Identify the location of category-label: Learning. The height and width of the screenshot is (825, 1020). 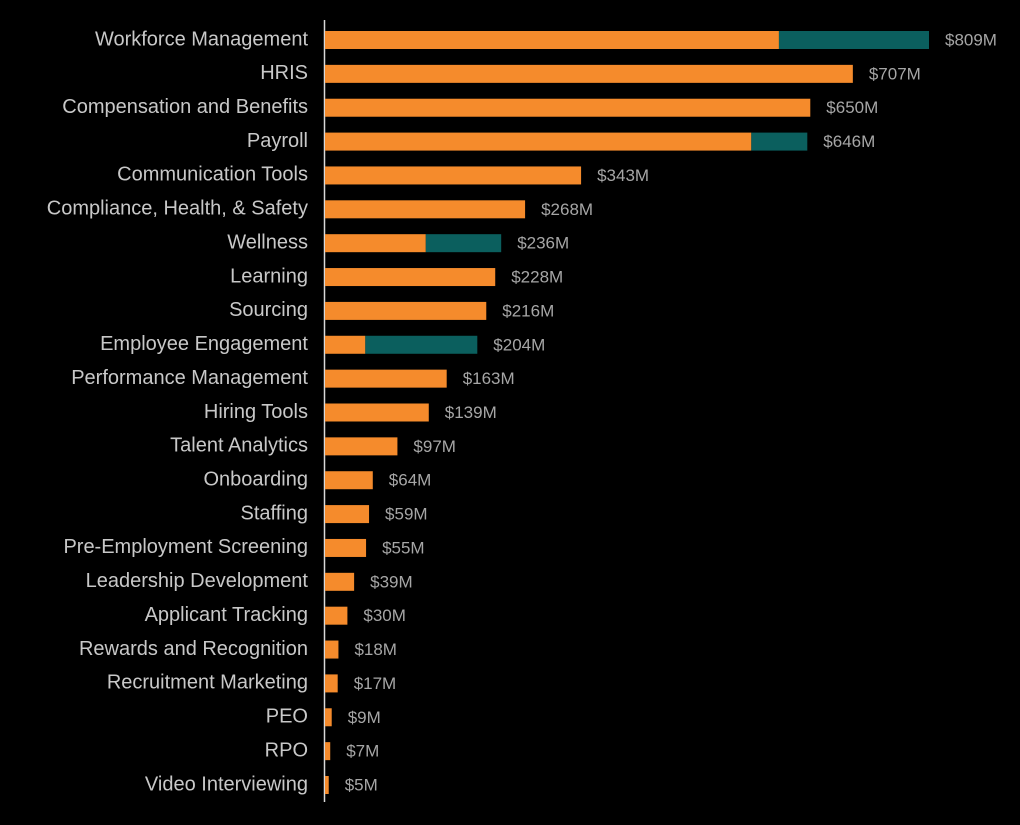
(269, 276).